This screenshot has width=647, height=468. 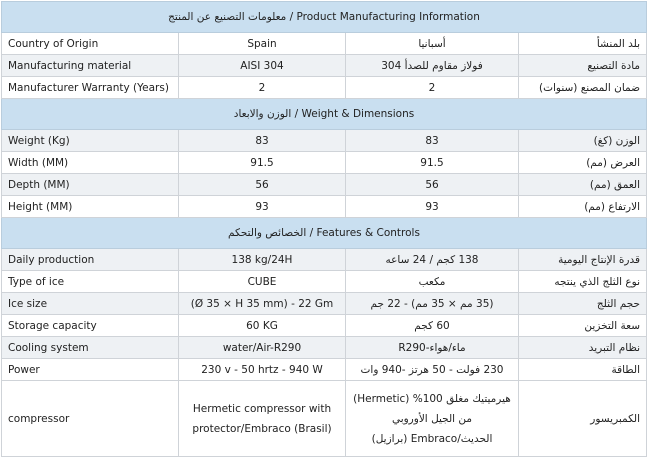 I want to click on row-value-ar: فولاز مقاوم للصدأ 304, so click(x=432, y=65).